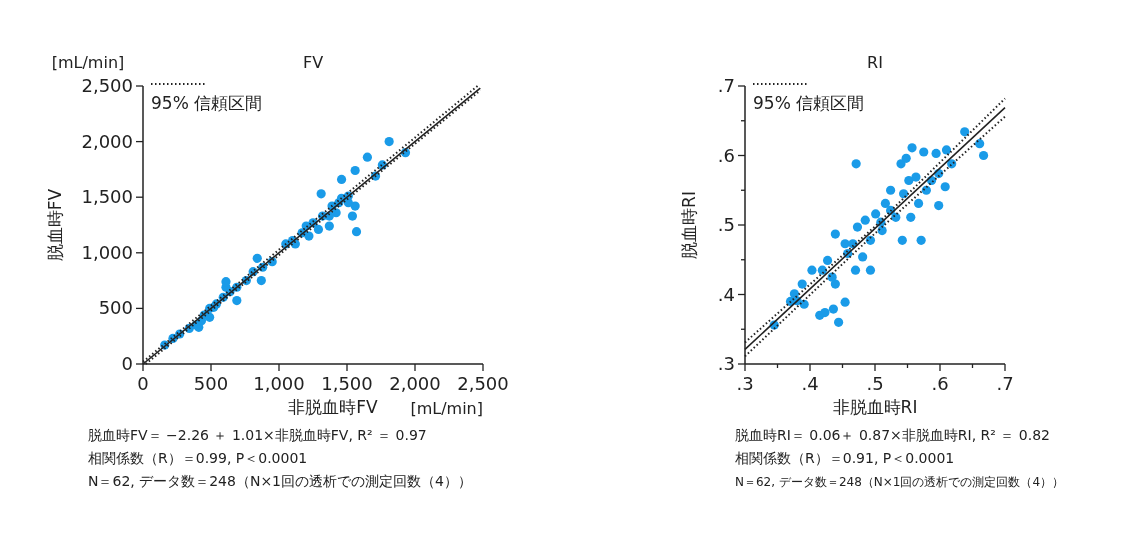 The height and width of the screenshot is (534, 1126). What do you see at coordinates (845, 458) in the screenshot?
I see `text: 相関係数（R）＝0.91, P＜0.0001` at bounding box center [845, 458].